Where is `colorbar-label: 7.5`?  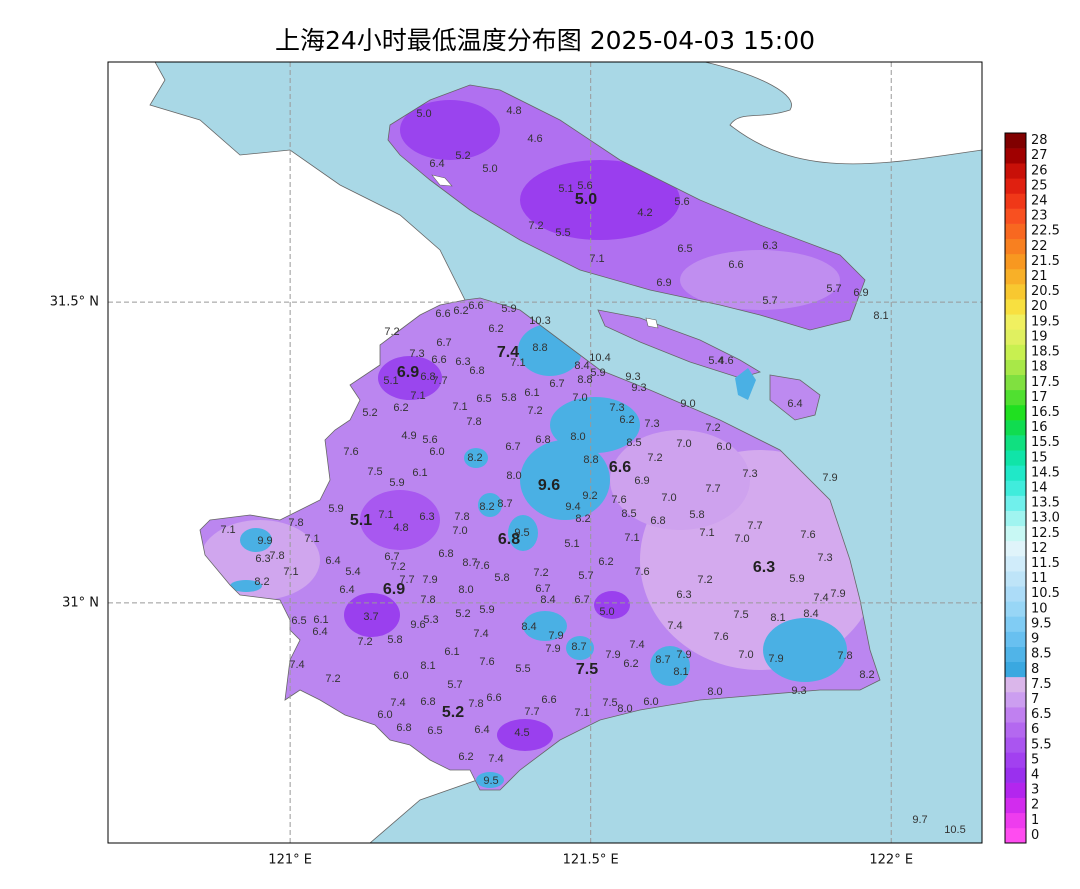 colorbar-label: 7.5 is located at coordinates (1041, 684).